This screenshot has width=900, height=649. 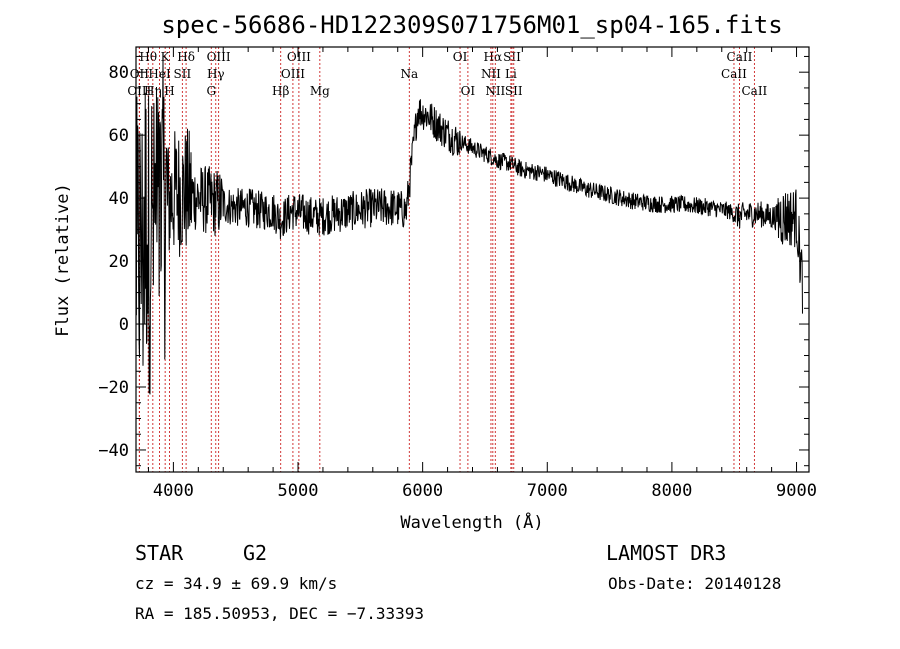 What do you see at coordinates (468, 91) in the screenshot?
I see `spectral-line-label-18: OI` at bounding box center [468, 91].